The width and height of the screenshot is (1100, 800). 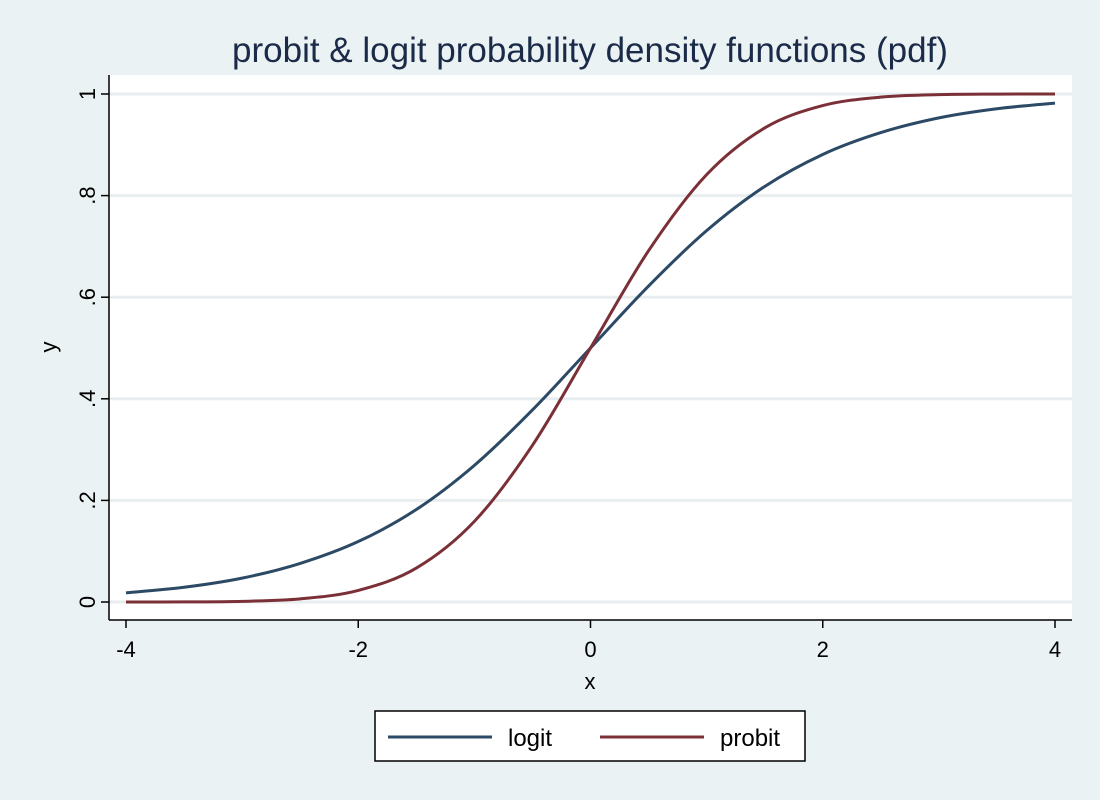 I want to click on x-tick-label: 4, so click(x=1055, y=649).